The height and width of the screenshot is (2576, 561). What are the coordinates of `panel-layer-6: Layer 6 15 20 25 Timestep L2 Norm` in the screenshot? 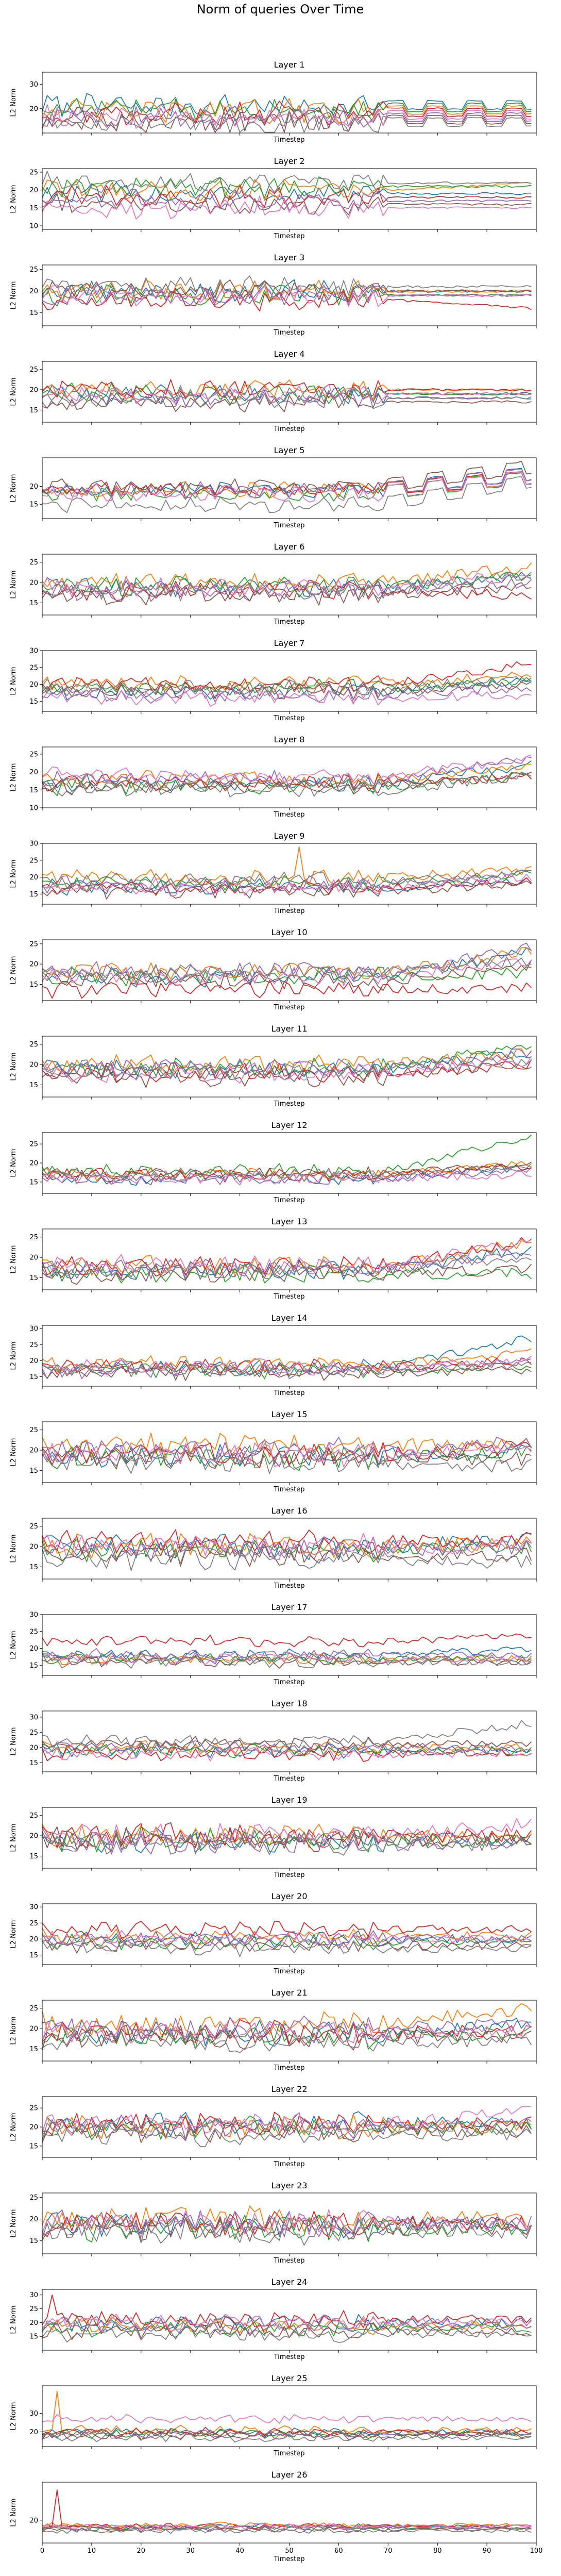 It's located at (273, 584).